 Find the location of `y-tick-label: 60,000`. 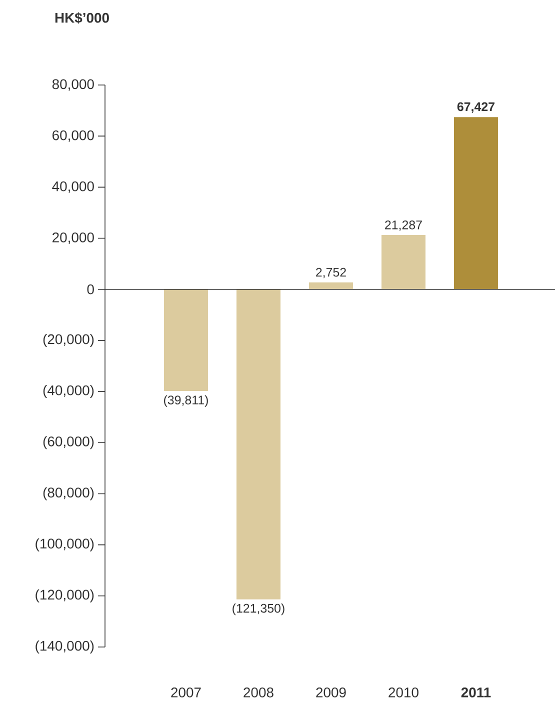

y-tick-label: 60,000 is located at coordinates (73, 136).